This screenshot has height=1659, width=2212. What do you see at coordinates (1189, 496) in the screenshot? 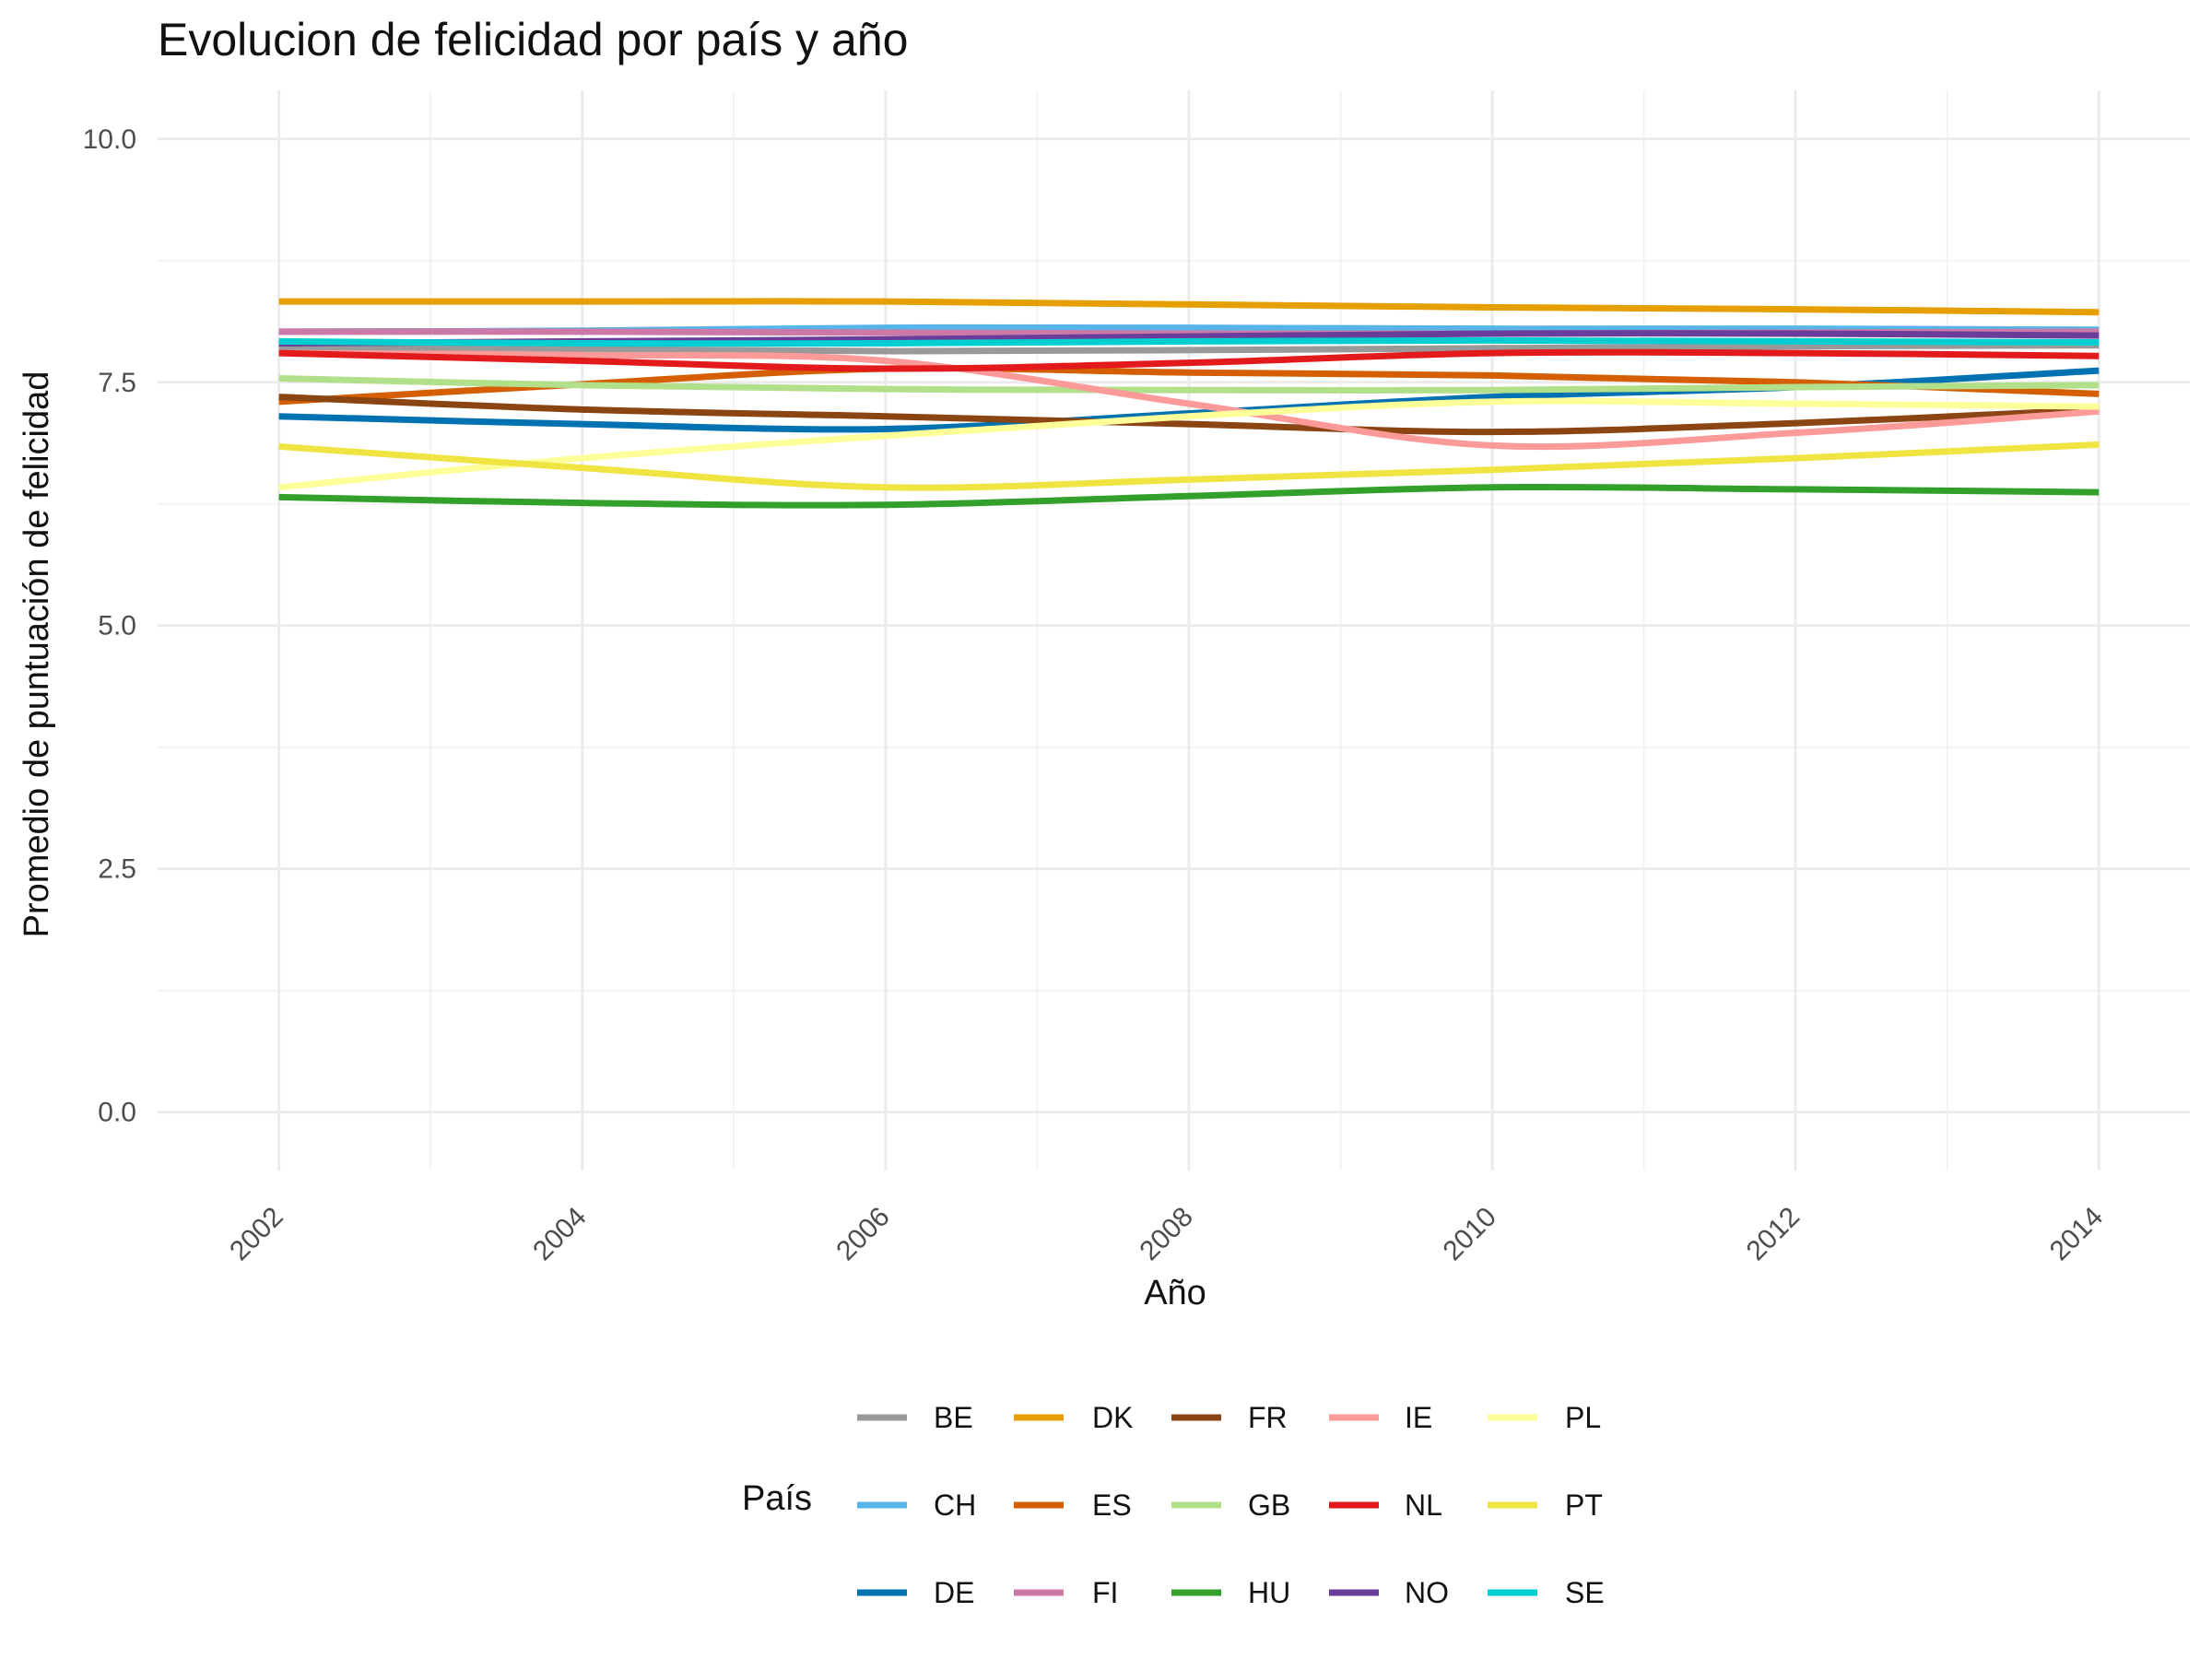
I see `series-line-hu` at bounding box center [1189, 496].